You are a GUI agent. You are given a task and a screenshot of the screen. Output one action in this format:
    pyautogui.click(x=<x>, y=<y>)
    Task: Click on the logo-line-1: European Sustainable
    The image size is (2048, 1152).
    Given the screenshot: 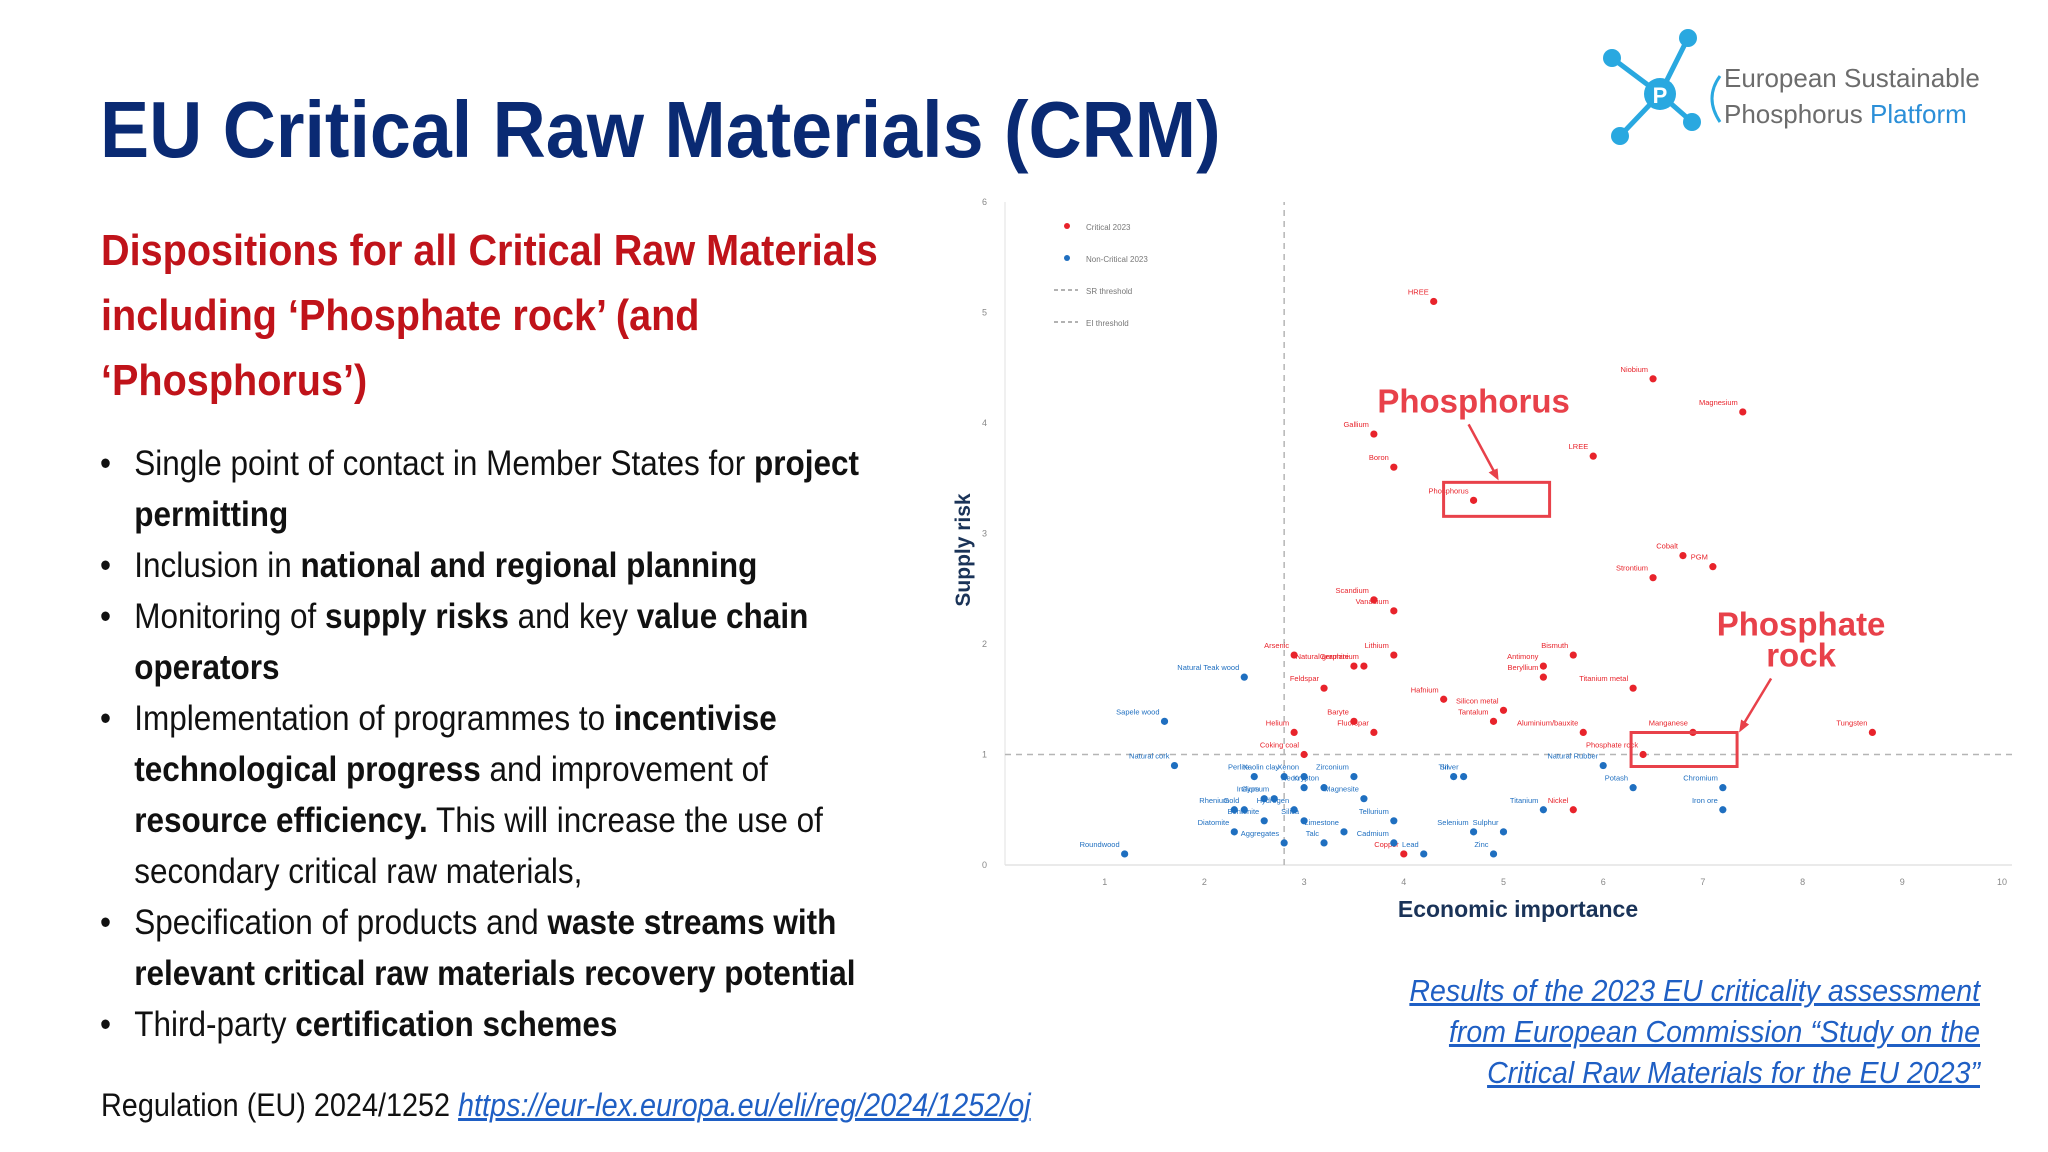 What is the action you would take?
    pyautogui.click(x=1852, y=78)
    